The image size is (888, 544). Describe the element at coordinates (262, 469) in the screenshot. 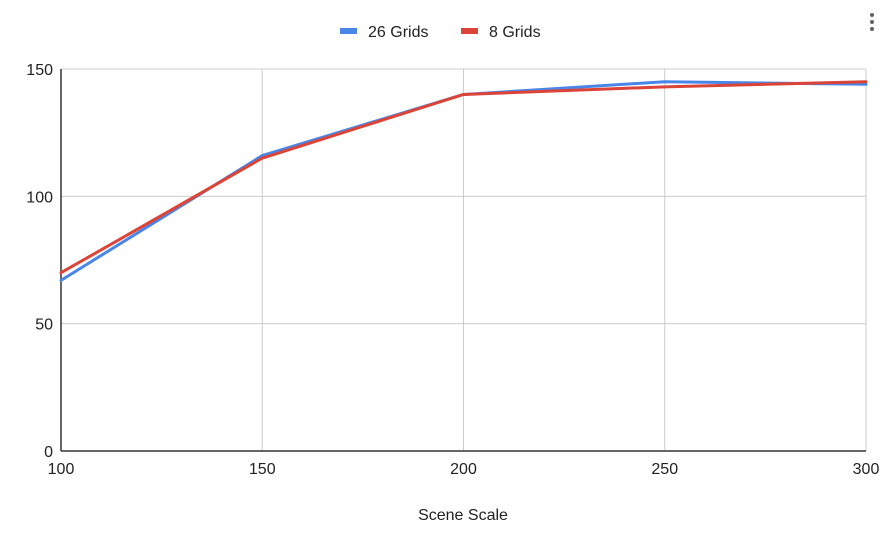

I see `x-tick-label-150: 150` at that location.